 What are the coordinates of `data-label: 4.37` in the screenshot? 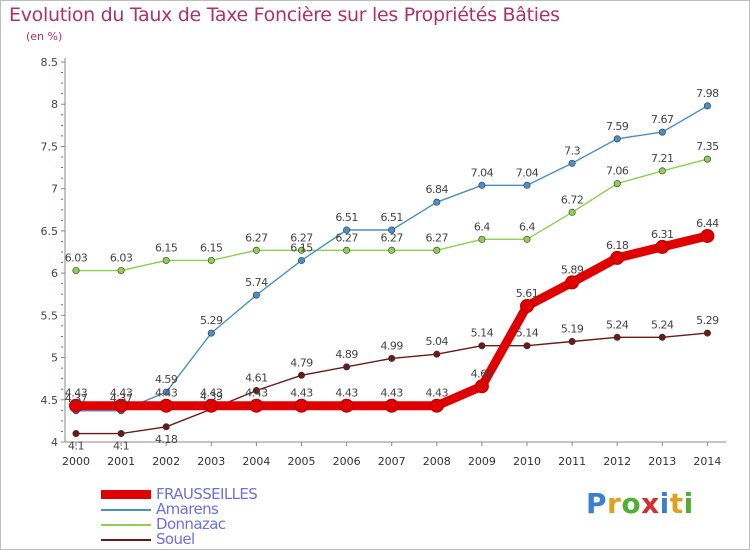 It's located at (121, 398).